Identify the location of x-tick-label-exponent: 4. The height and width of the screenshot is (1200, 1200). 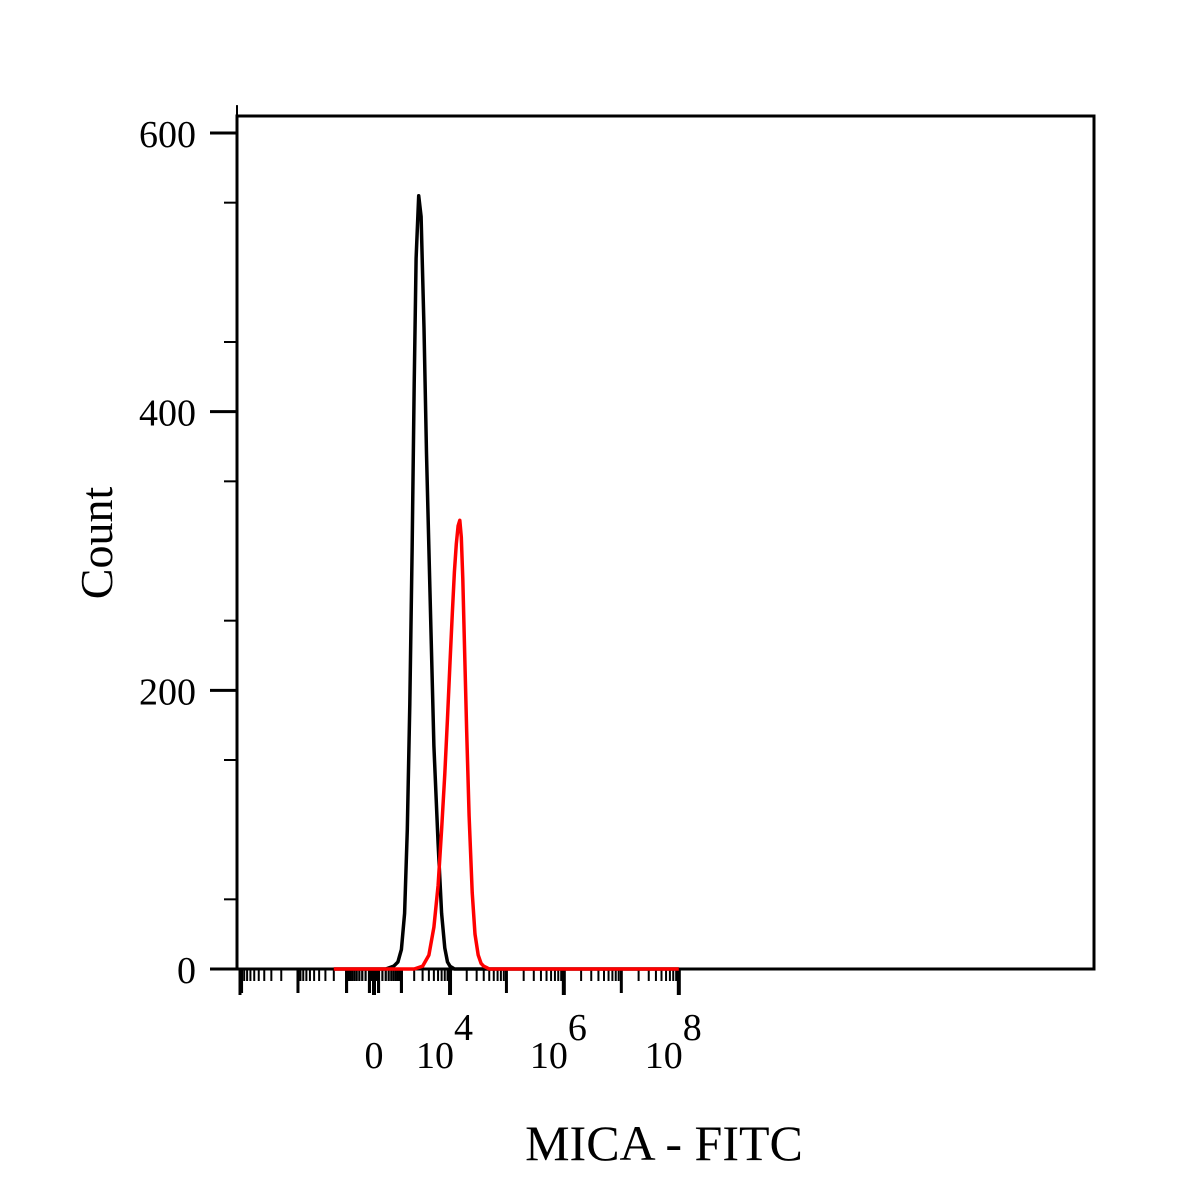
(463, 1028).